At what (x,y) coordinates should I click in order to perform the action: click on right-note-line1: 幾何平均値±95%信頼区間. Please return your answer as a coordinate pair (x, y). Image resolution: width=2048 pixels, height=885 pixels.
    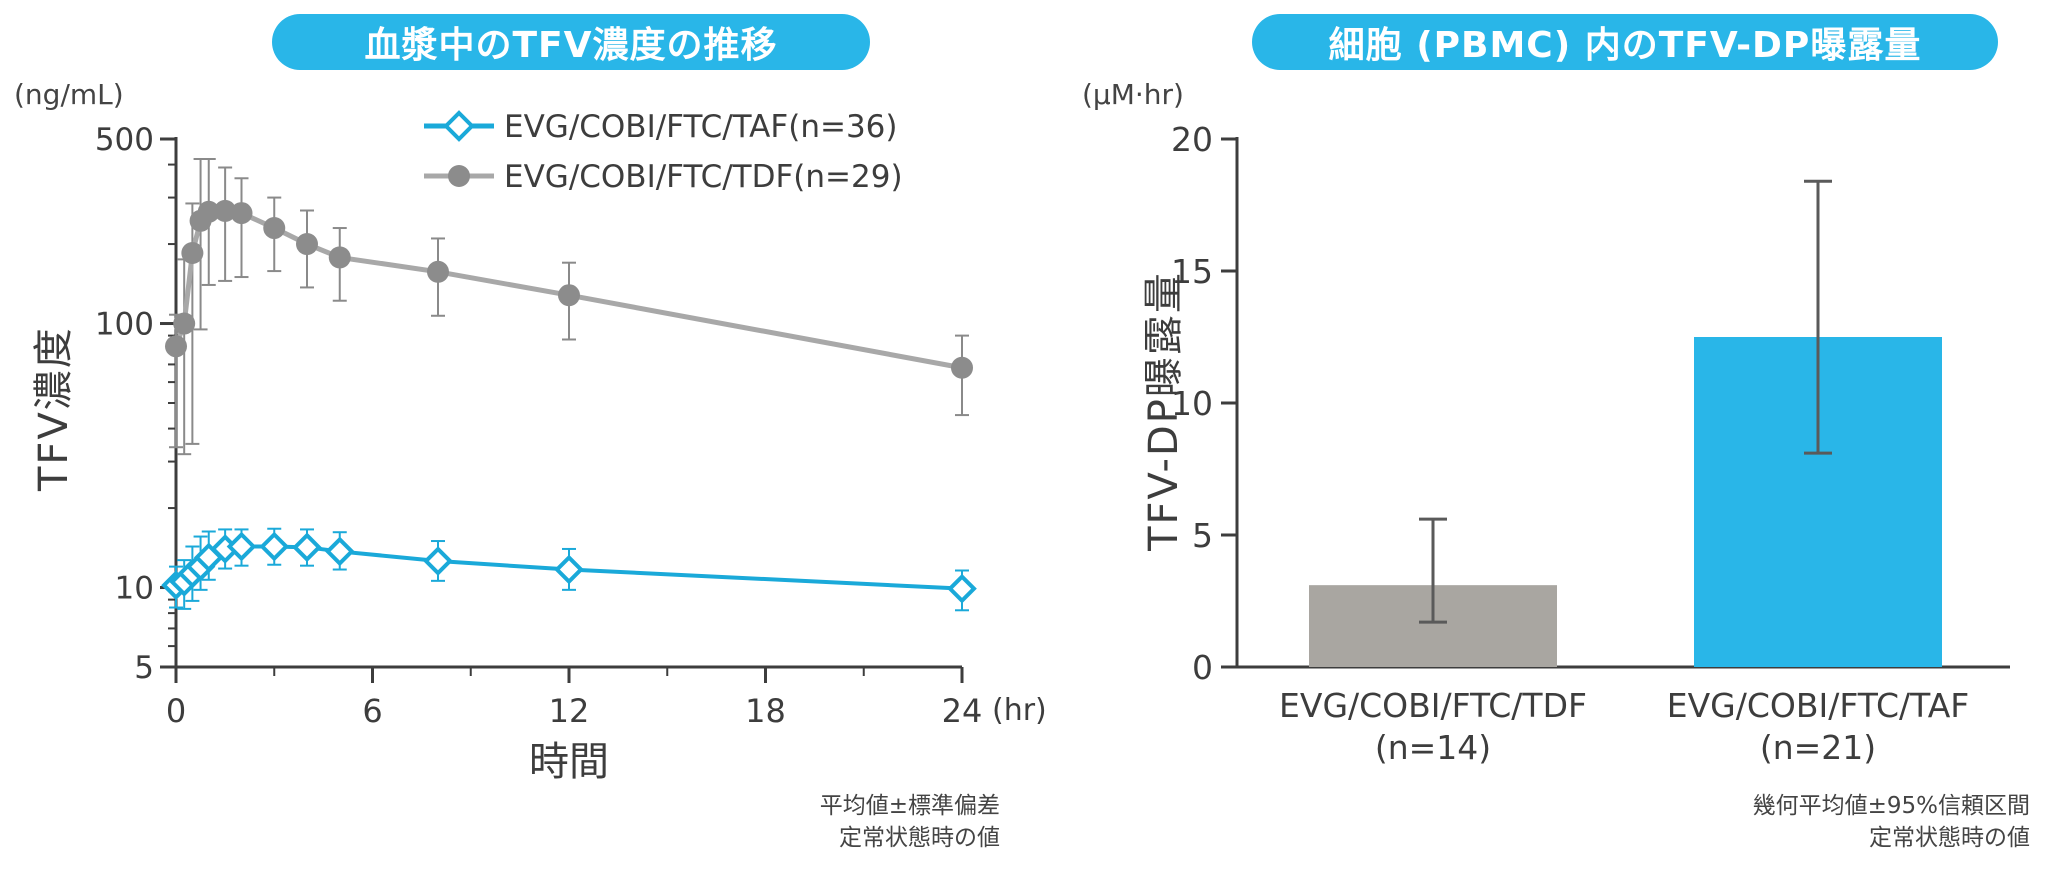
    Looking at the image, I should click on (1891, 806).